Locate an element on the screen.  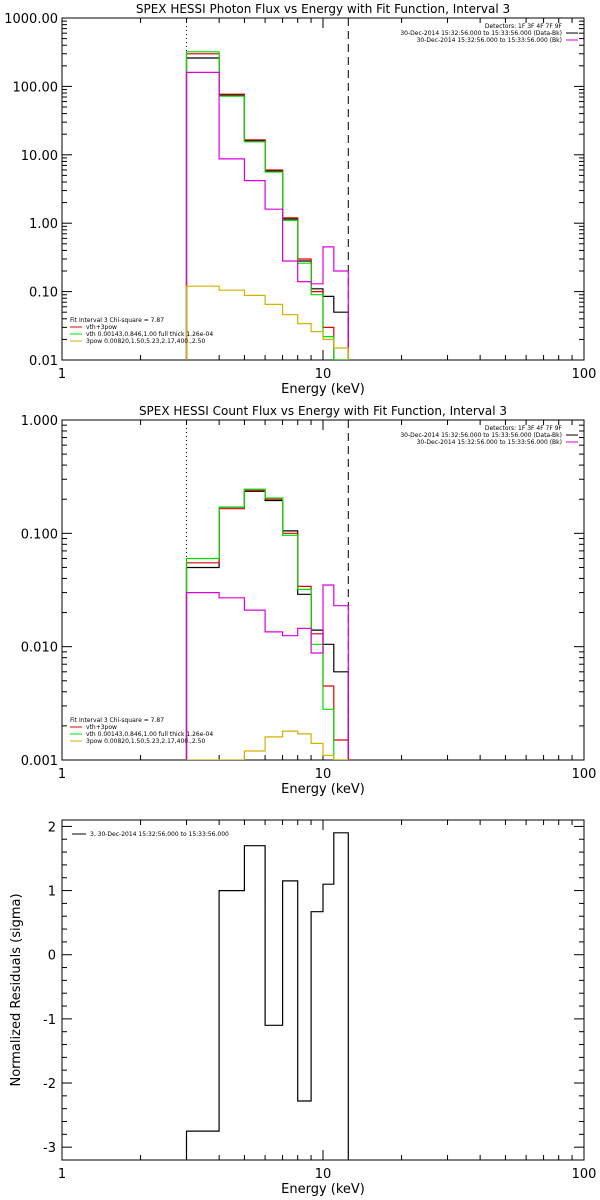
y-tick-label: 10.00 is located at coordinates (39, 156).